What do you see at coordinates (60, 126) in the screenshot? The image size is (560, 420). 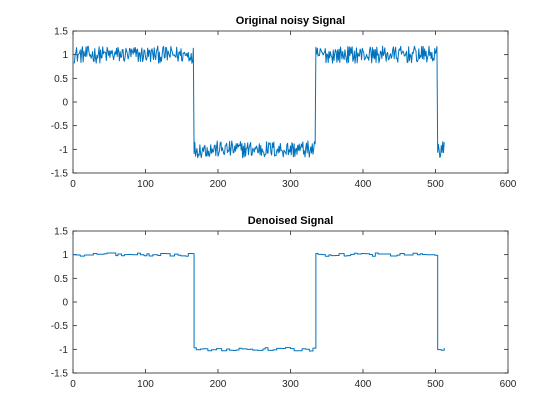 I see `top-y-tick-label: -0.5` at bounding box center [60, 126].